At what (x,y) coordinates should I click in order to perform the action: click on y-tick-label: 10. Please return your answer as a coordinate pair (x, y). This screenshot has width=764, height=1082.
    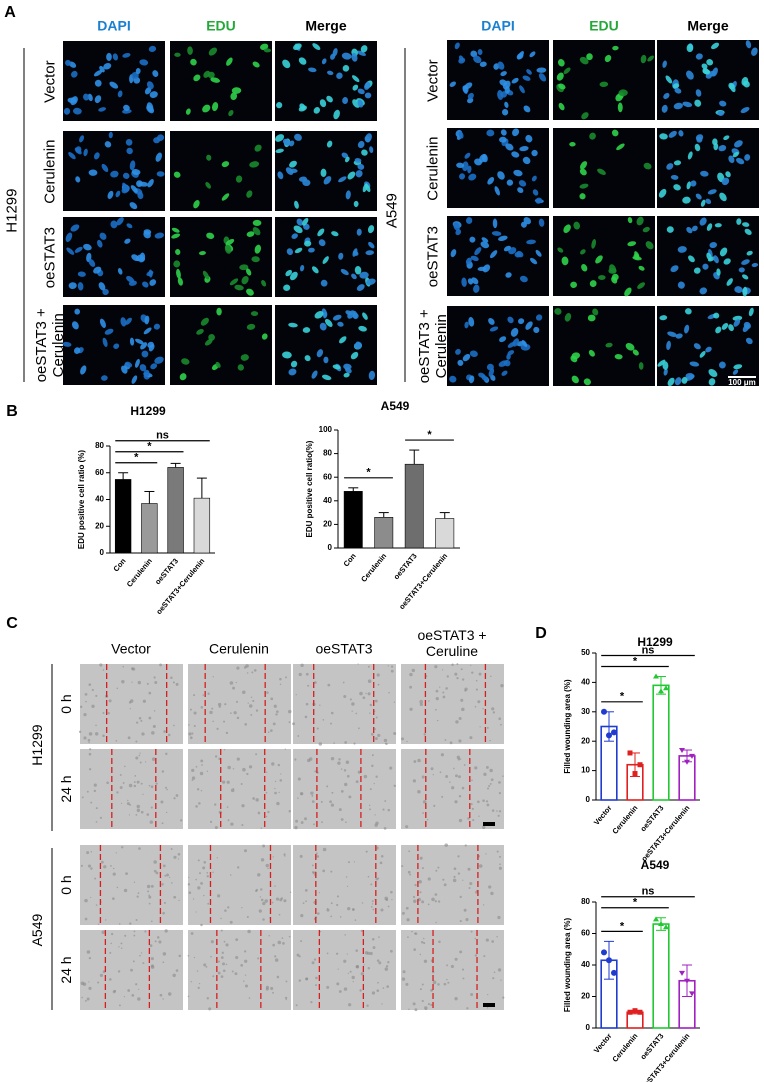
    Looking at the image, I should click on (585, 770).